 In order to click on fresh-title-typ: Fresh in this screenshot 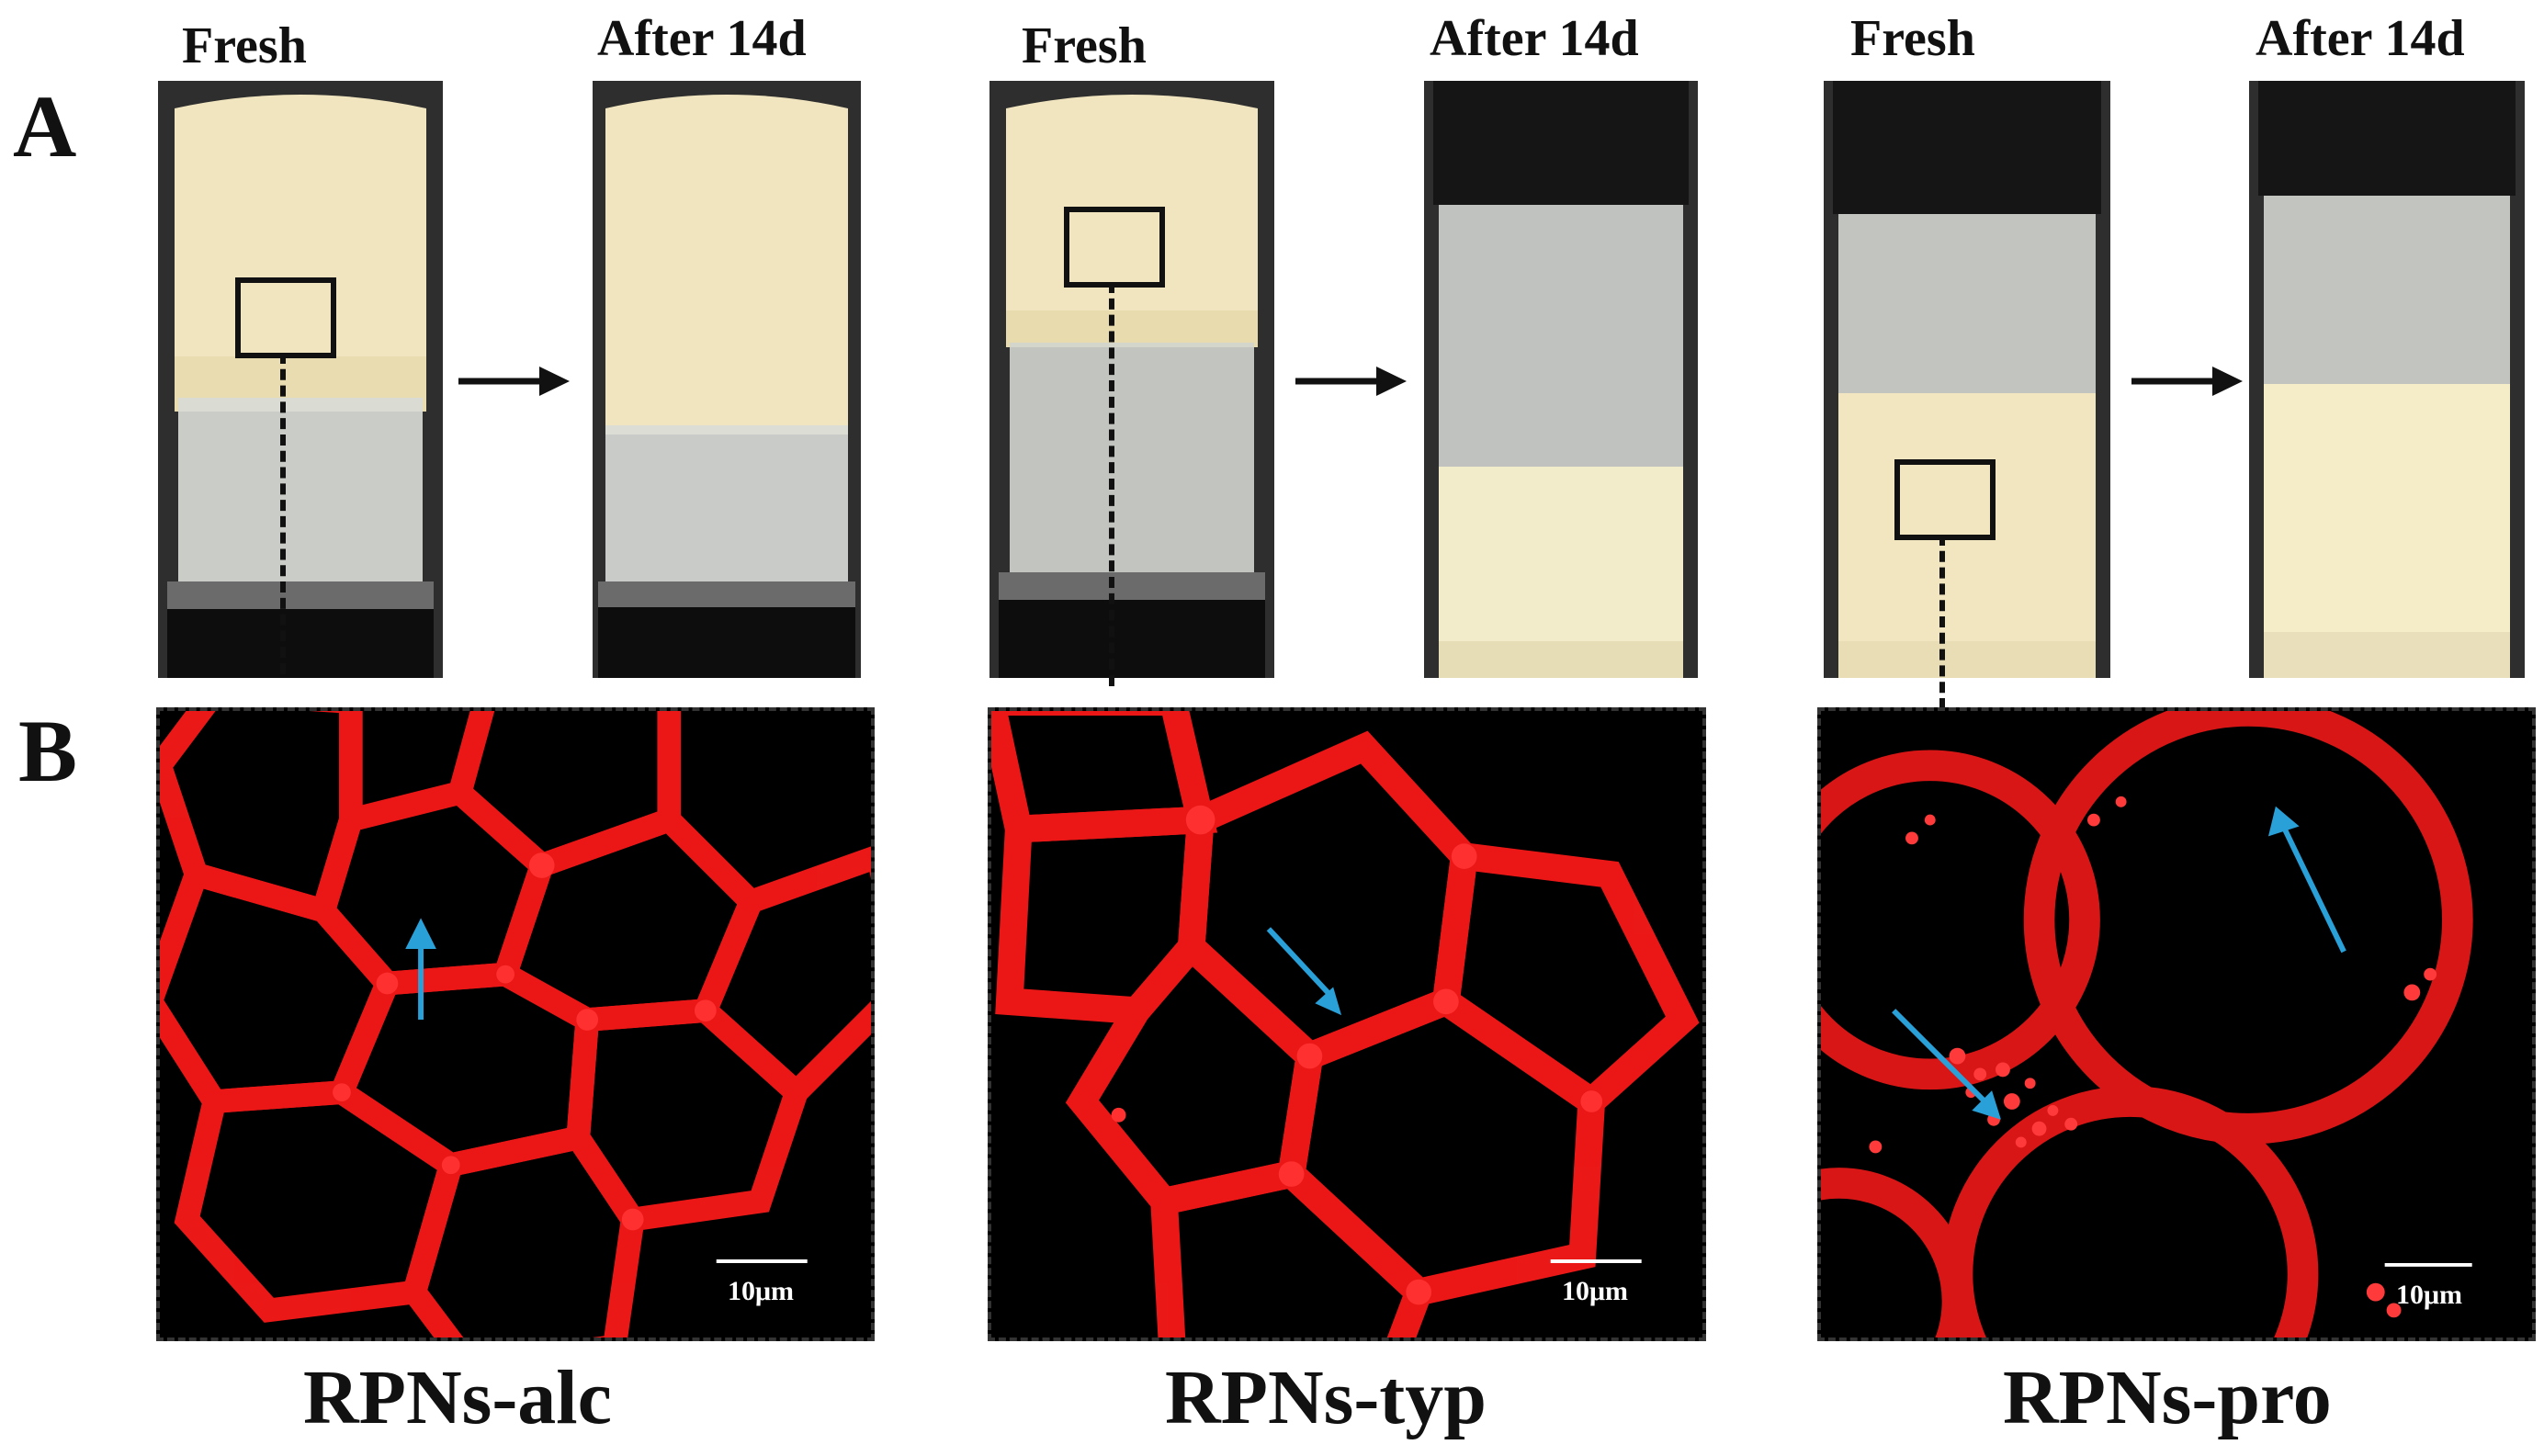, I will do `click(1084, 45)`.